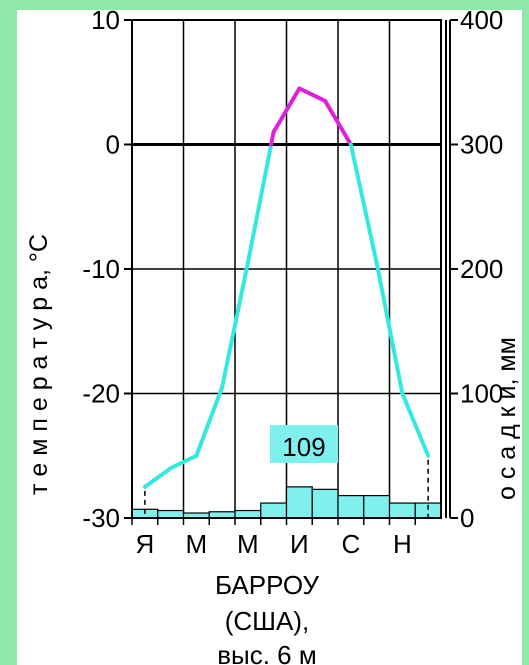 This screenshot has height=665, width=529. I want to click on precipitation-bars, so click(286, 502).